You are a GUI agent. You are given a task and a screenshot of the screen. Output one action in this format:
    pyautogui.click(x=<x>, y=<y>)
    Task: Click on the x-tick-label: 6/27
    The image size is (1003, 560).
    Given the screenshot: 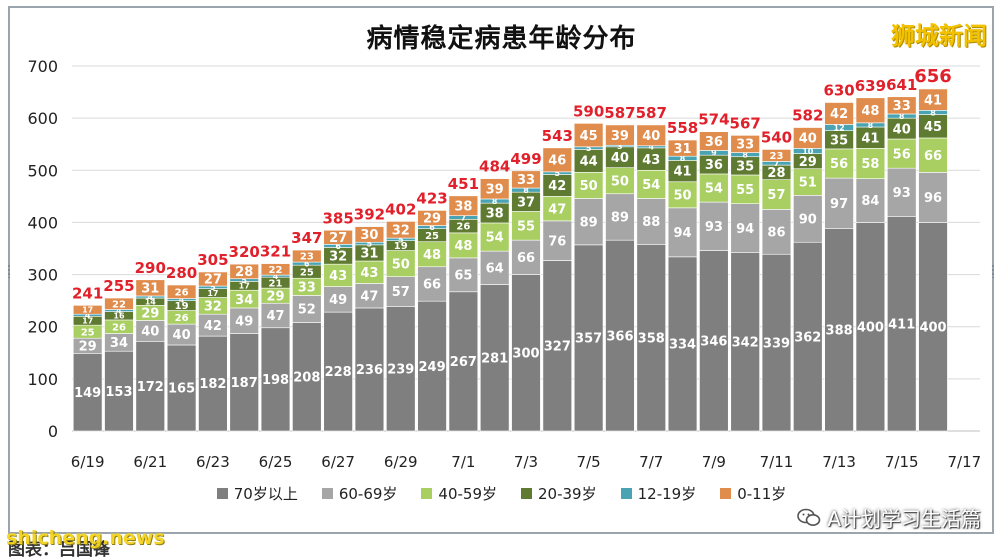 What is the action you would take?
    pyautogui.click(x=338, y=462)
    